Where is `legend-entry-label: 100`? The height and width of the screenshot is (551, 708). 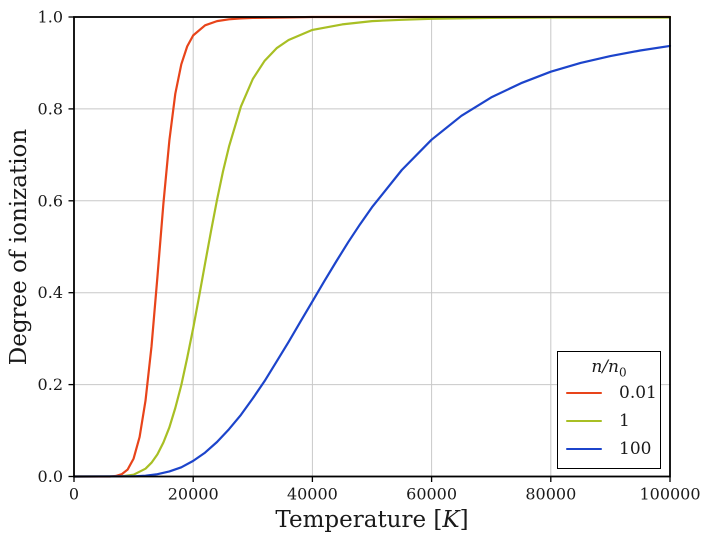
legend-entry-label: 100 is located at coordinates (635, 449).